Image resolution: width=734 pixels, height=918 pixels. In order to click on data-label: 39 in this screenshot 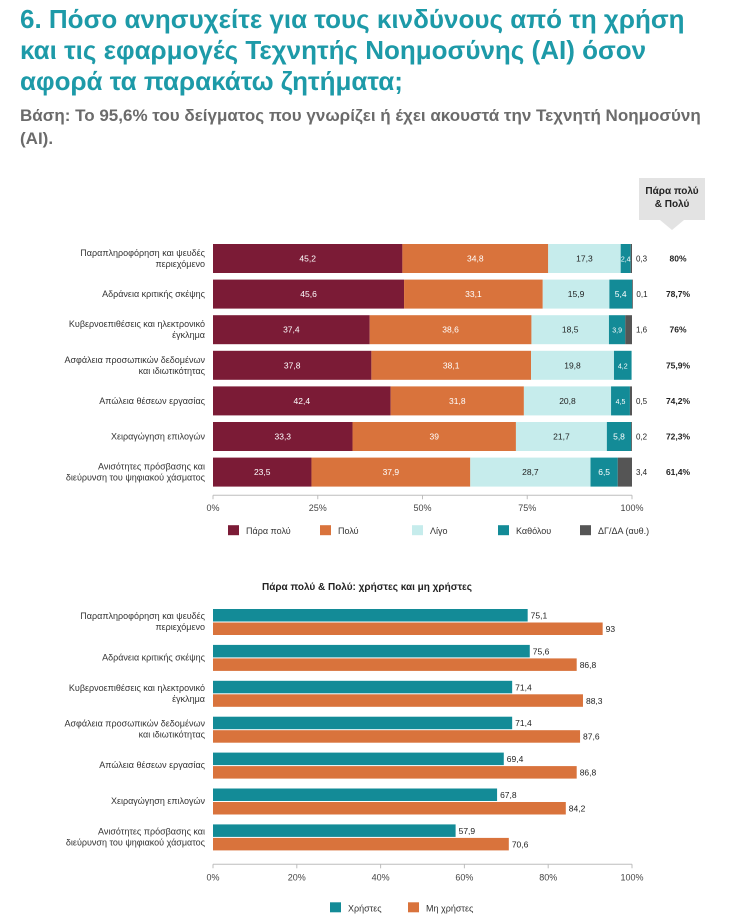, I will do `click(434, 437)`.